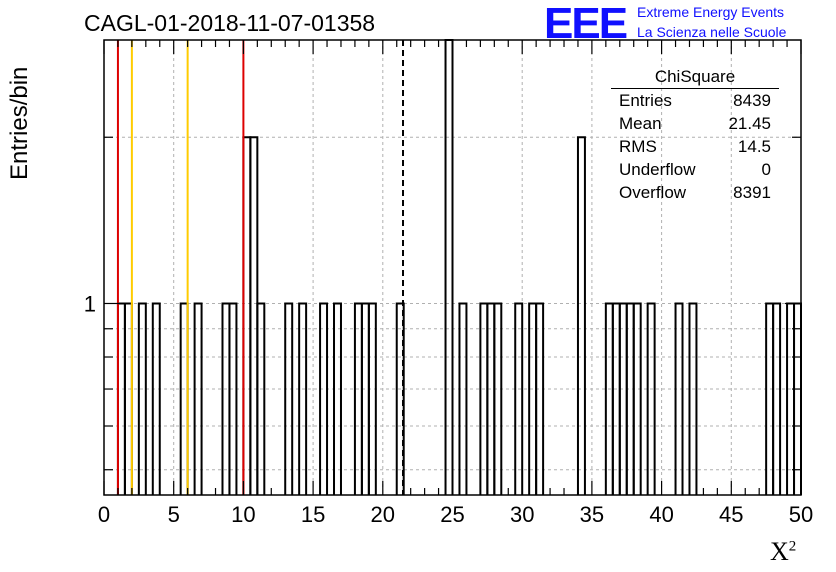  I want to click on x-axis-label-exponent: 2, so click(792, 546).